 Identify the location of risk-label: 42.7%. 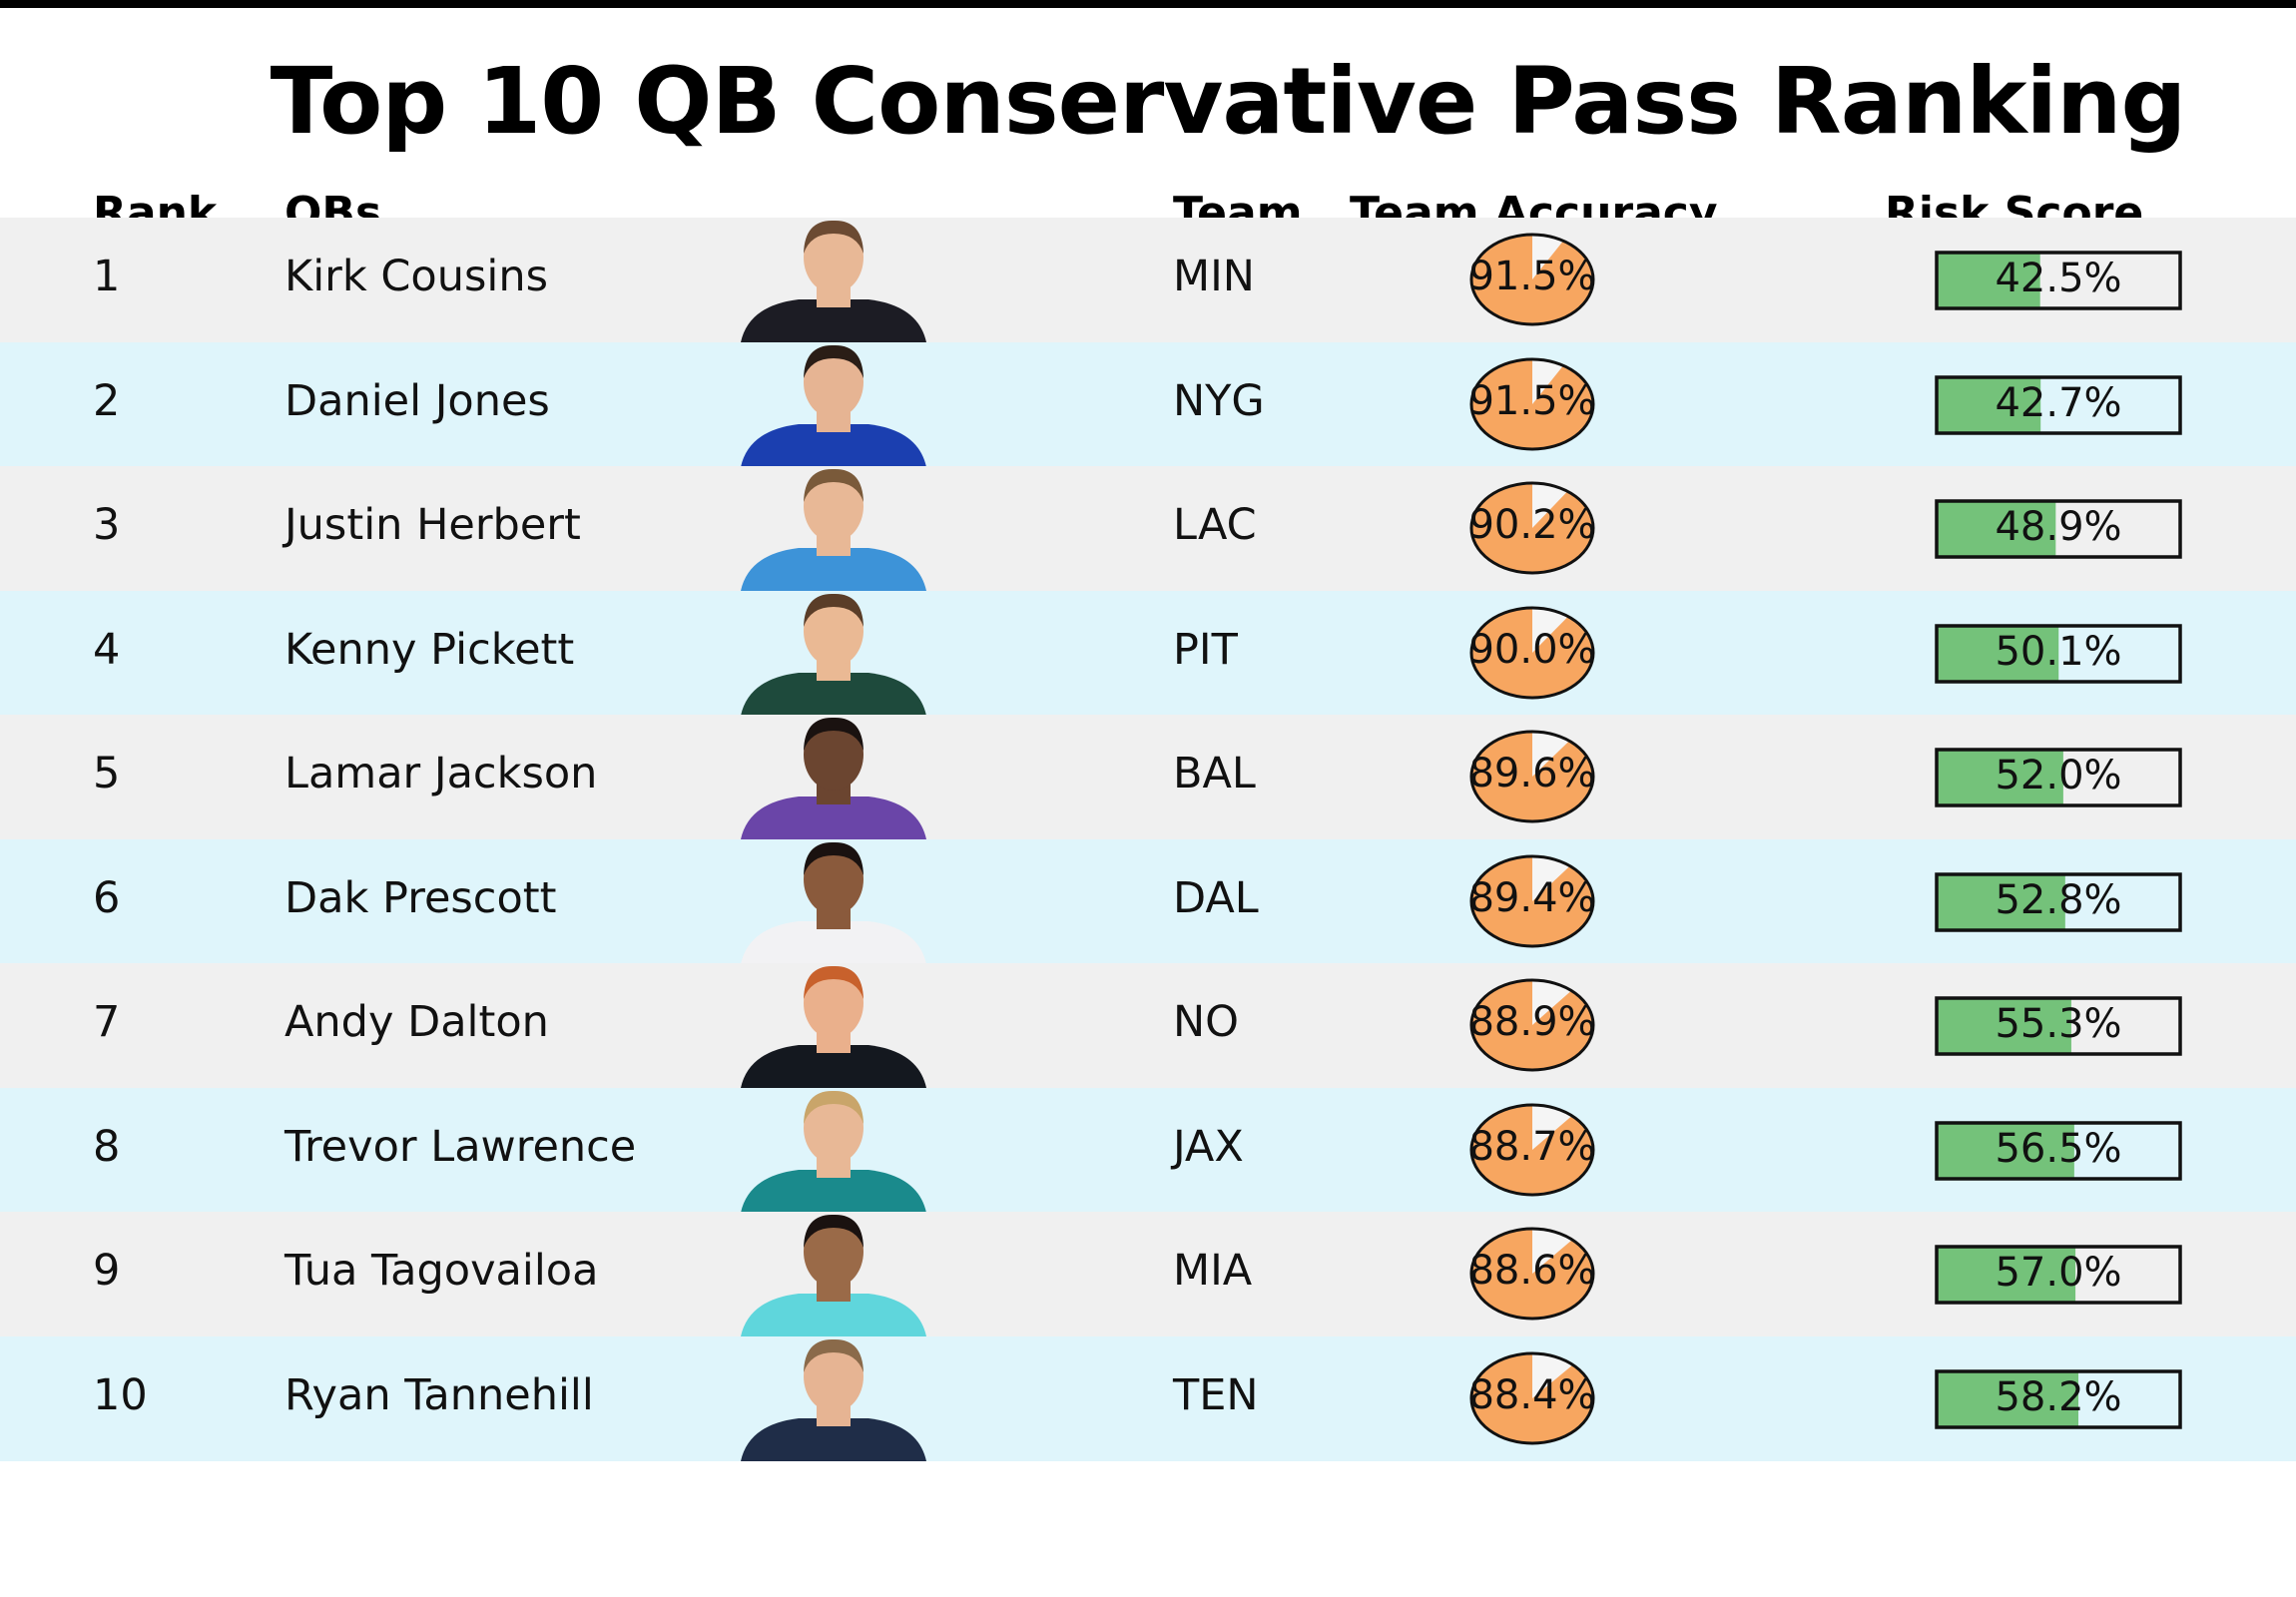
(2059, 402).